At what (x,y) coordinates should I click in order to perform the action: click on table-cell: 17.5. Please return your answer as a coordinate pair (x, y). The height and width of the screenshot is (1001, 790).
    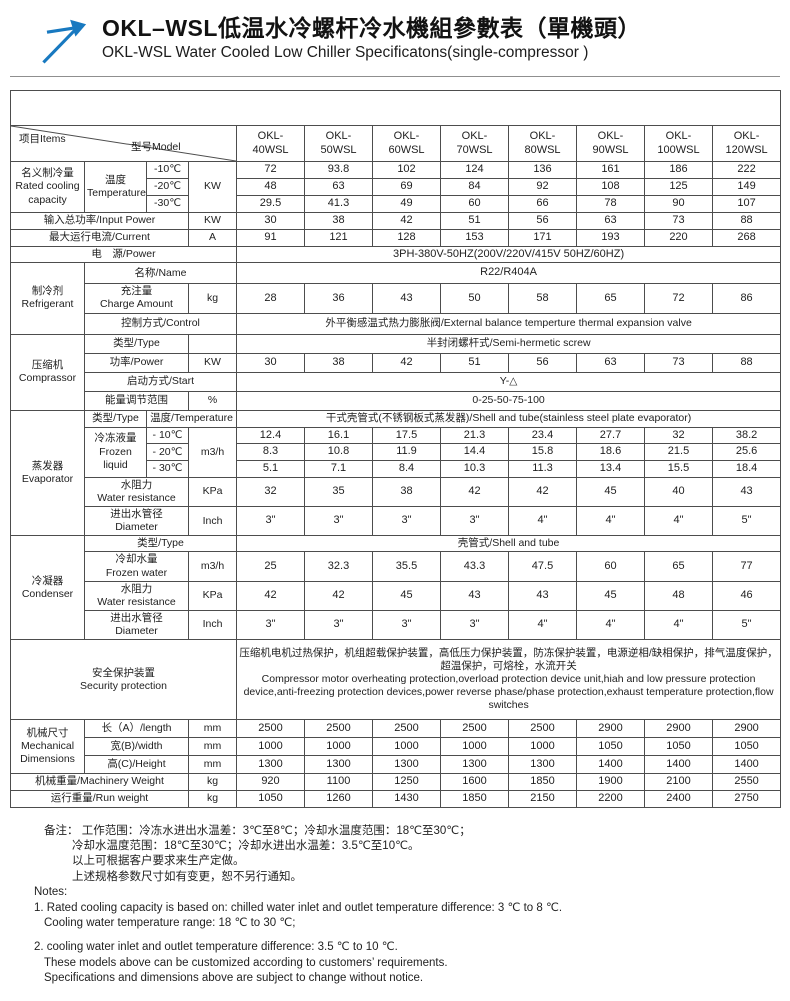
    Looking at the image, I should click on (406, 435).